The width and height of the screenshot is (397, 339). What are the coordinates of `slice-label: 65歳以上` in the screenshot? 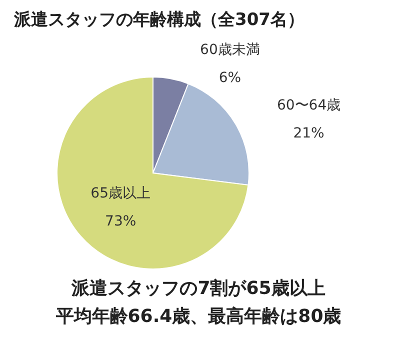 It's located at (120, 194).